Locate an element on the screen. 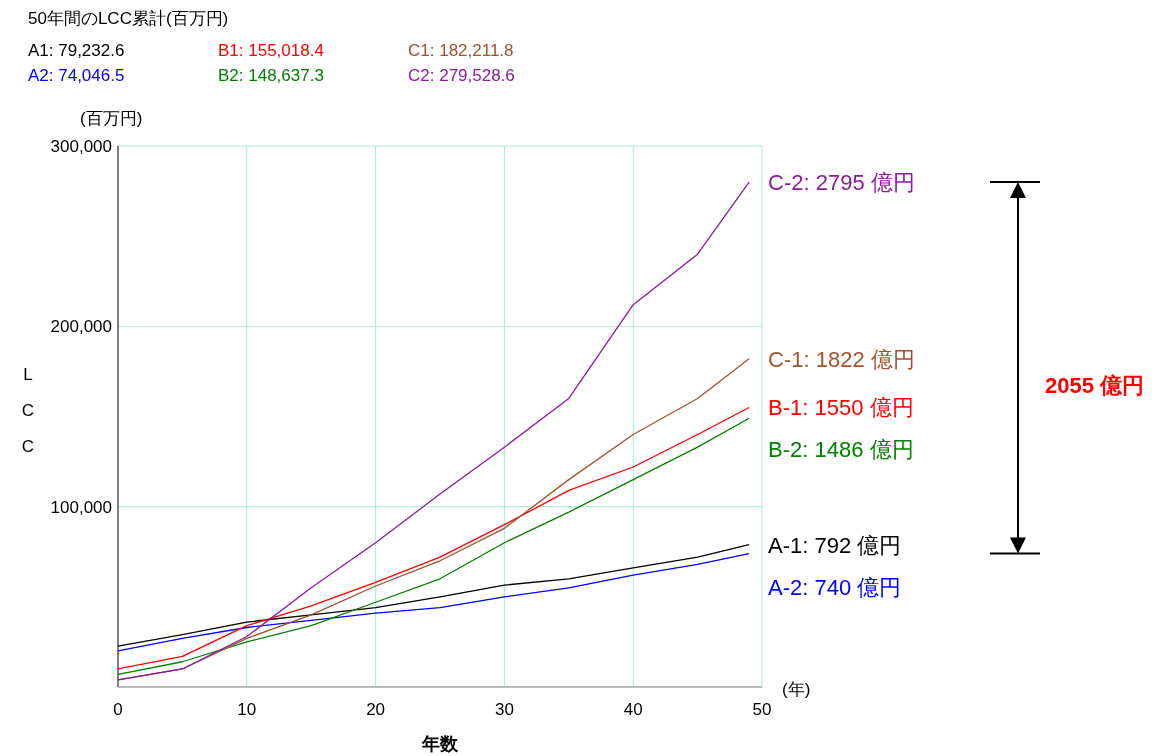 The image size is (1161, 756). text: A1: 79,232.6 is located at coordinates (76, 50).